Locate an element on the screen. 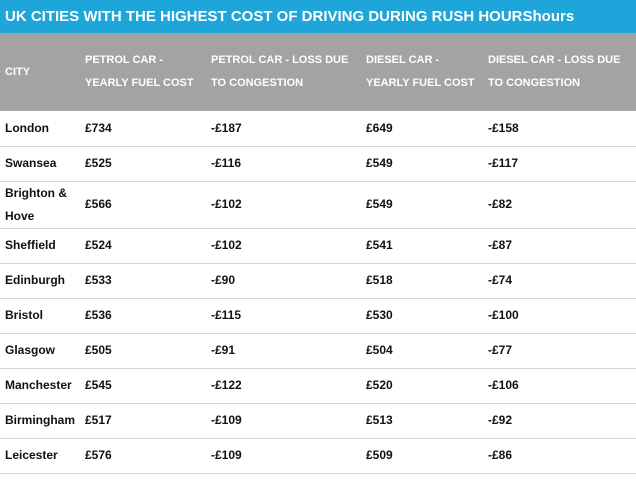 This screenshot has width=636, height=486. value-cell: -£115 is located at coordinates (283, 316).